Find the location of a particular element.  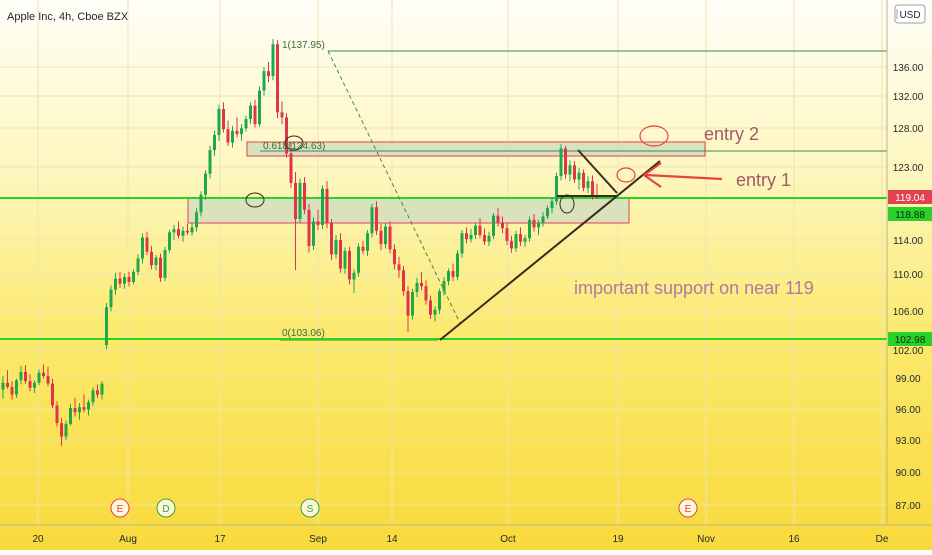

fib-trend-line is located at coordinates (394, 187).